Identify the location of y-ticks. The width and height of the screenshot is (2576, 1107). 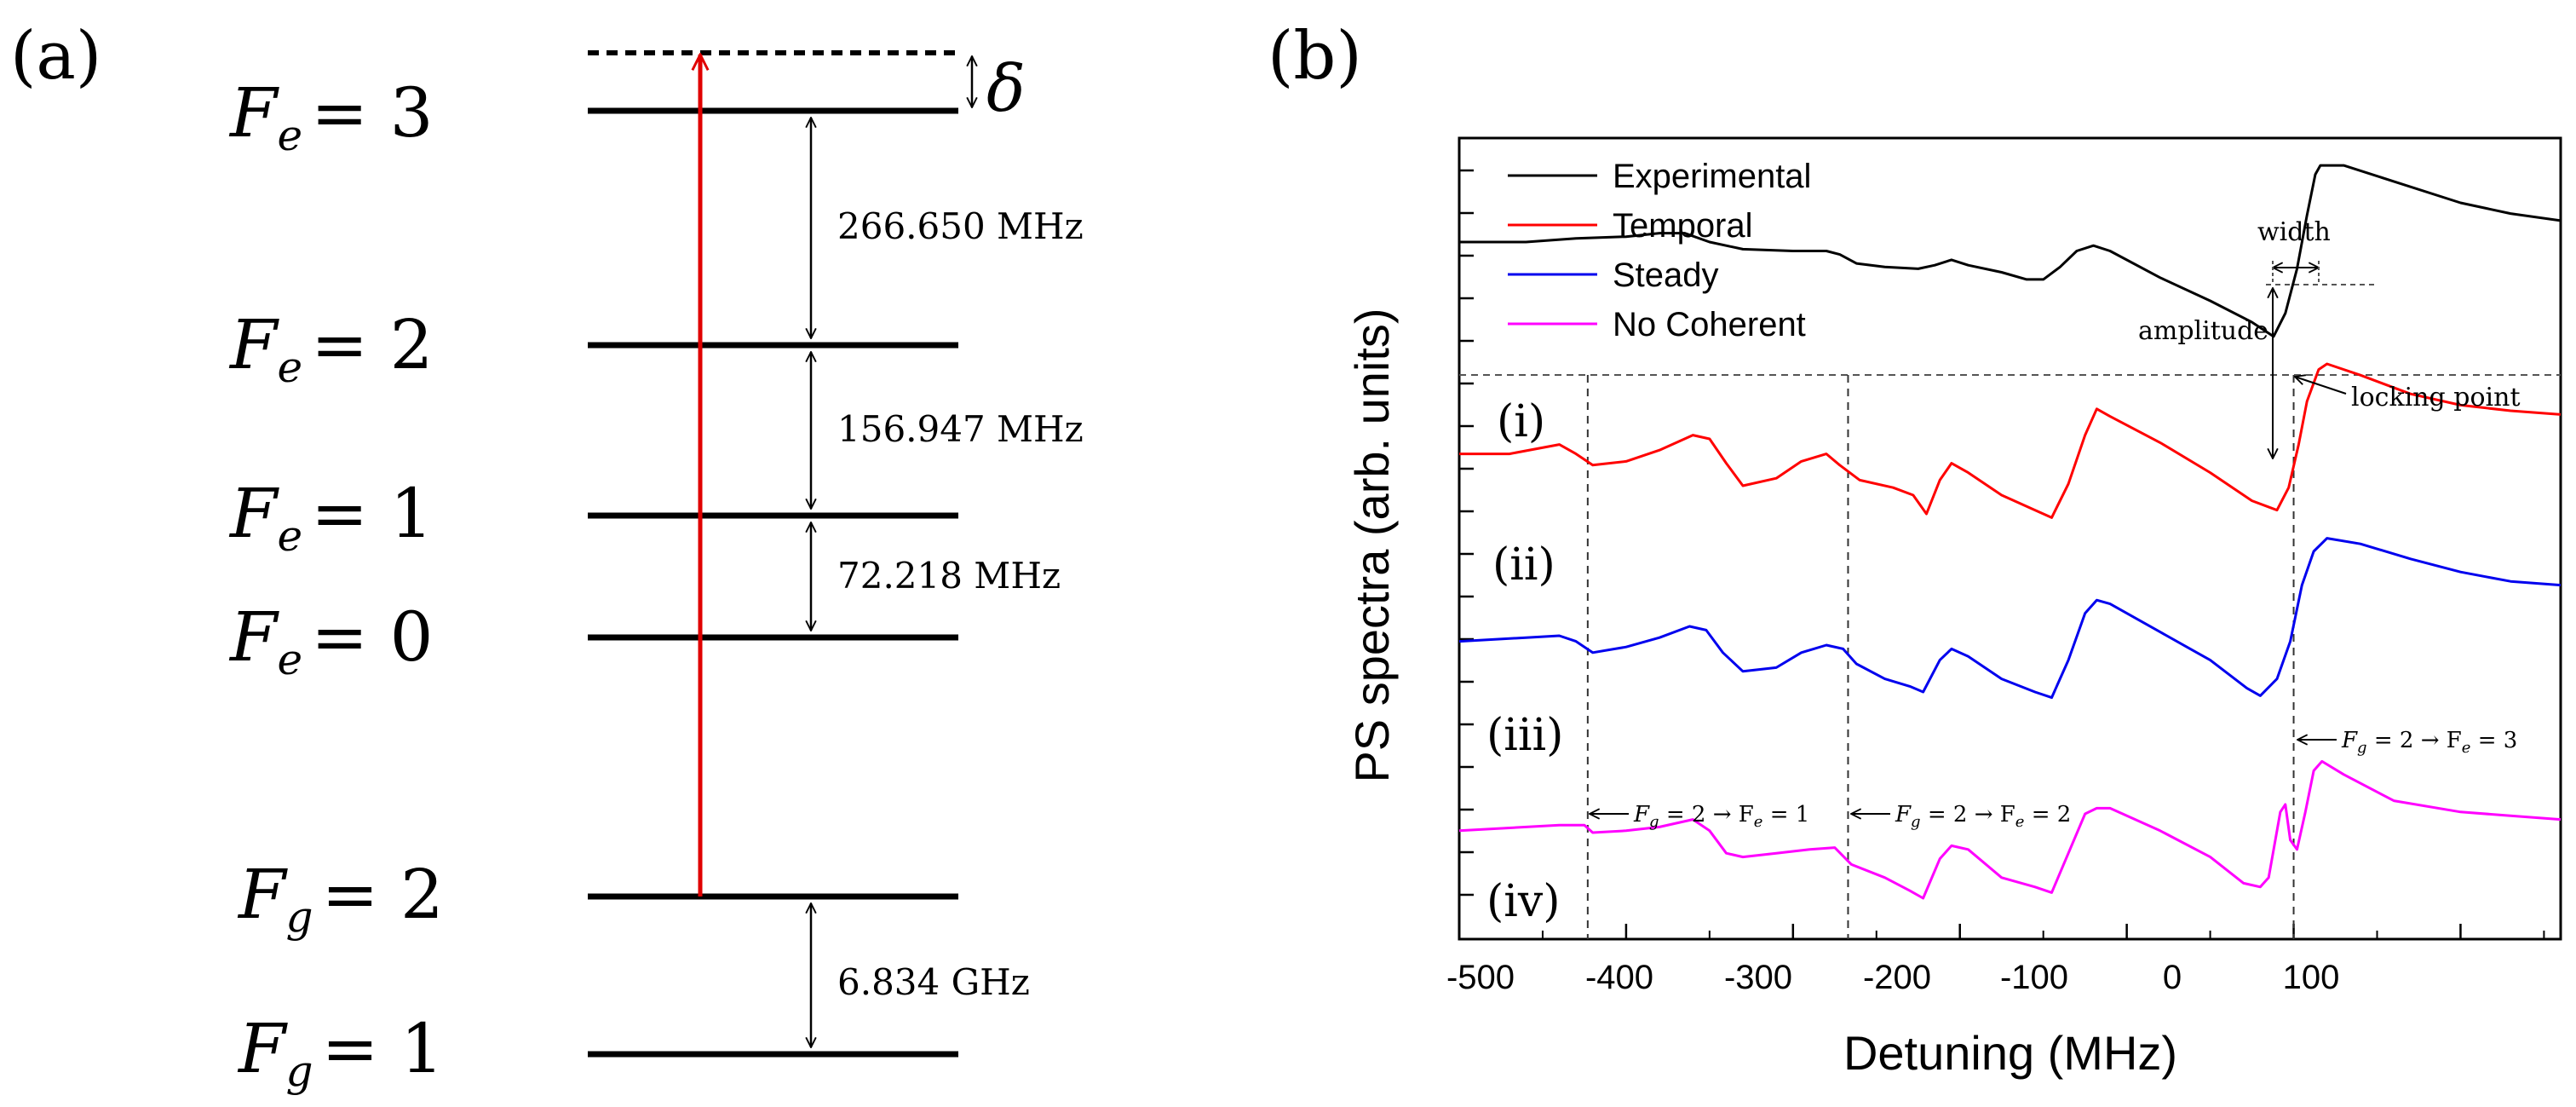
(1467, 533).